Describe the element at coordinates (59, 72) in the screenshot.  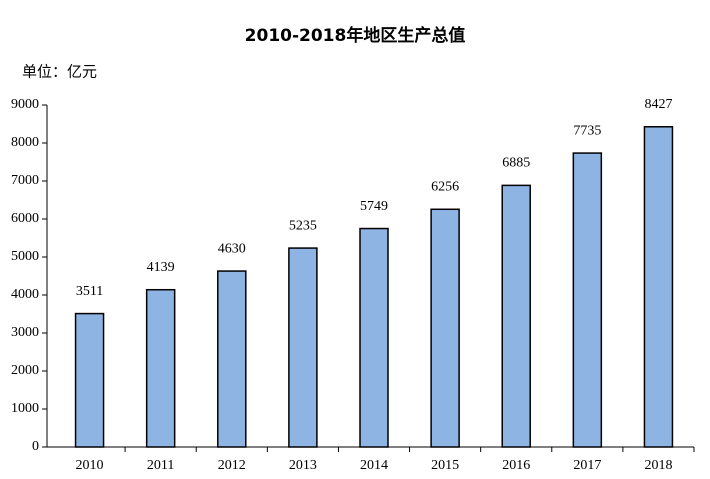
I see `y-axis-label: 单位：亿元` at that location.